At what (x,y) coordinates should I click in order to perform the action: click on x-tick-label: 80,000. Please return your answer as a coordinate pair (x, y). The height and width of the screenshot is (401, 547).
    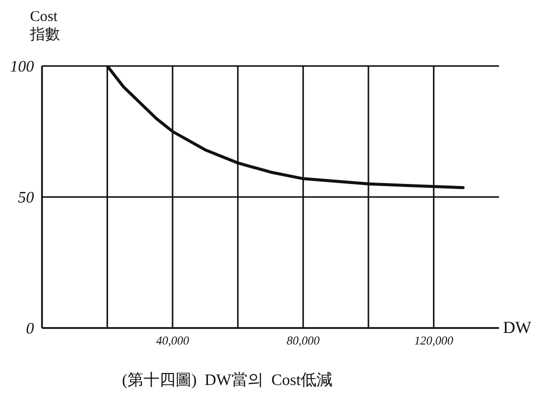
    Looking at the image, I should click on (303, 341).